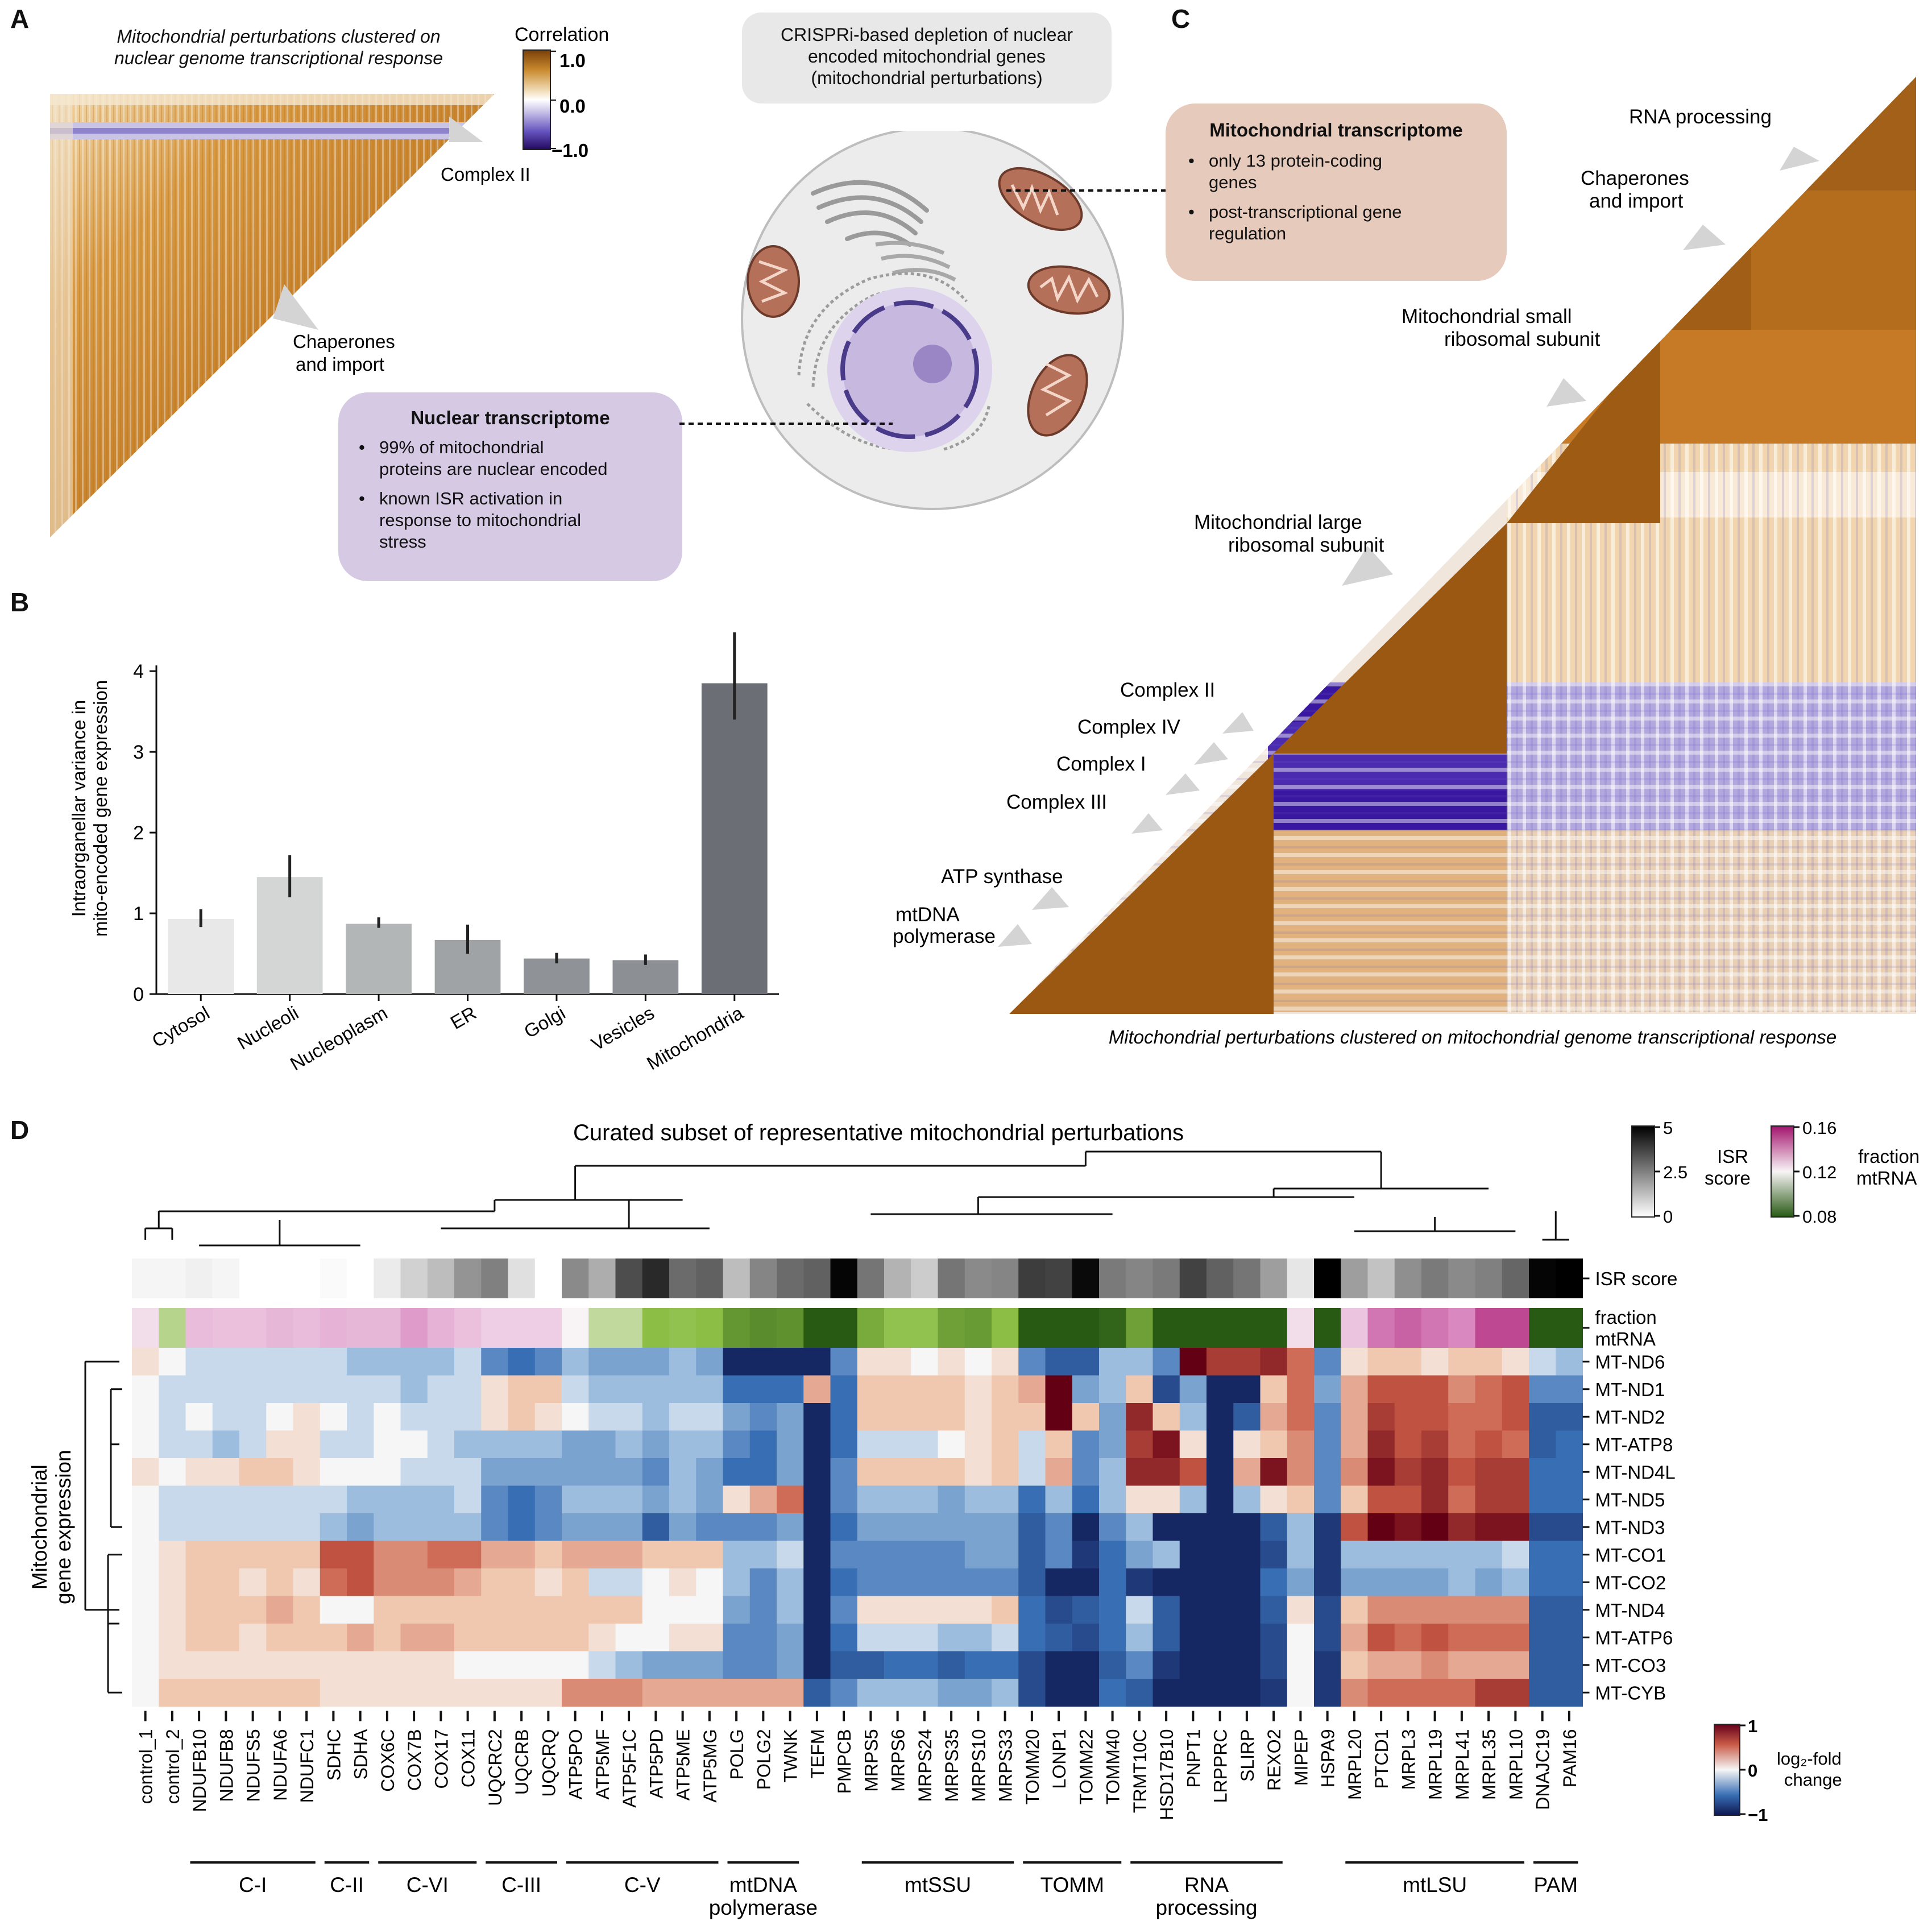 The height and width of the screenshot is (1925, 1932). Describe the element at coordinates (656, 1764) in the screenshot. I see `column-label-ATP5PD: ATP5PD` at that location.